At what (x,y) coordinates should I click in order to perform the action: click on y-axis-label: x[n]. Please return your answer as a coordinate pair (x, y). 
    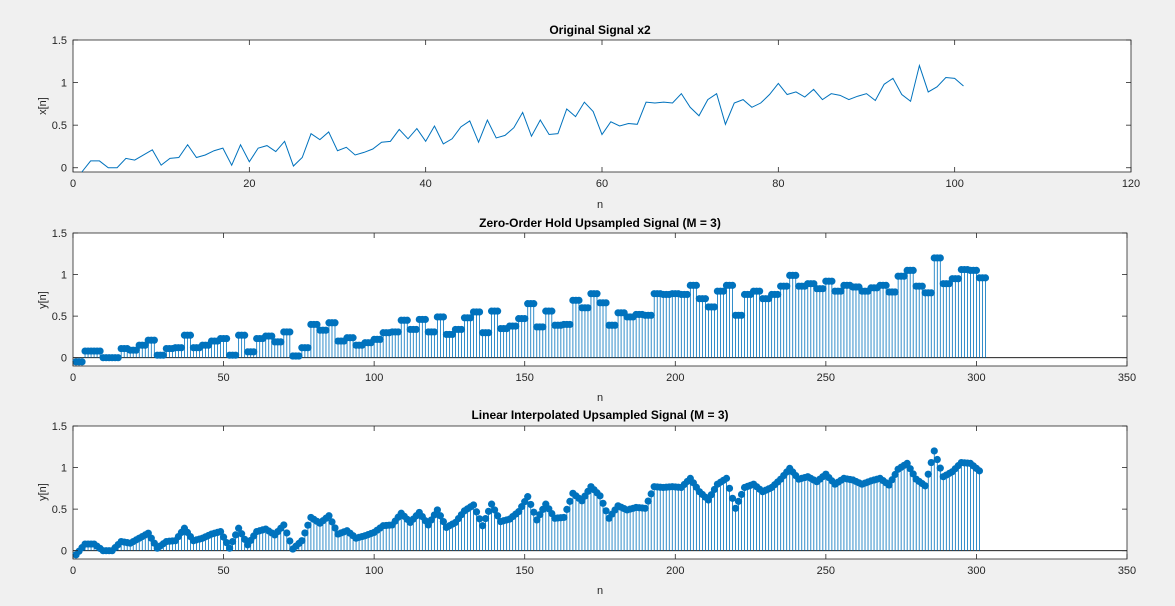
    Looking at the image, I should click on (43, 106).